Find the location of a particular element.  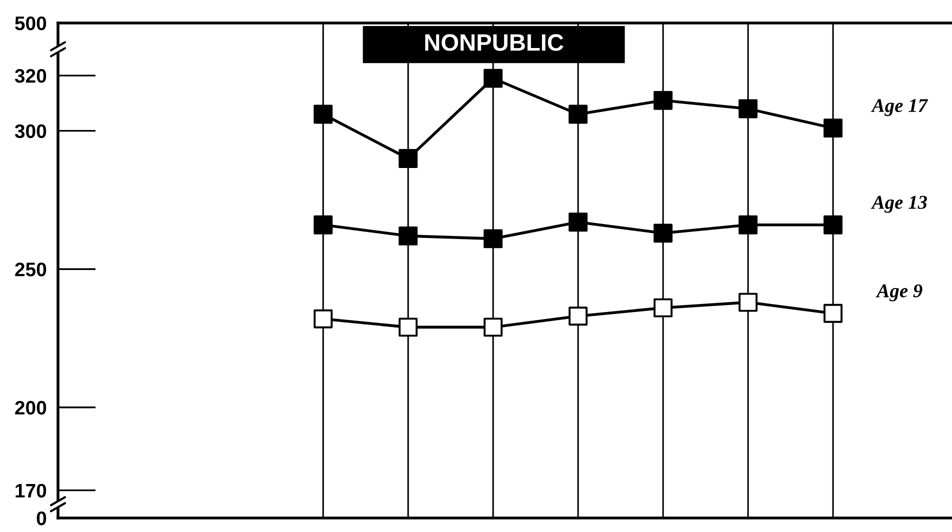

y2-tick-label: 500 is located at coordinates (30, 23).